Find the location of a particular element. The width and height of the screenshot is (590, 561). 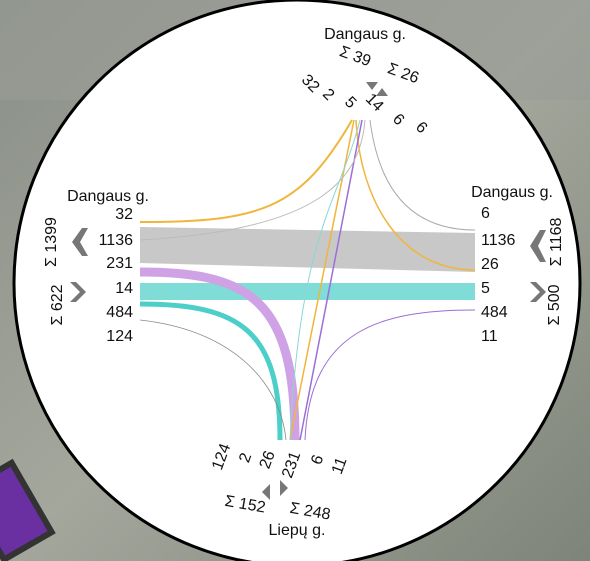

sum-label: Σ 152 is located at coordinates (244, 505).